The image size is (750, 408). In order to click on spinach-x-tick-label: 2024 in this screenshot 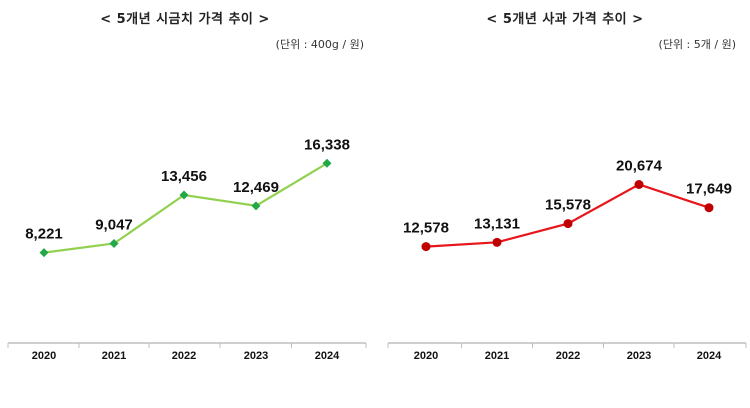, I will do `click(327, 356)`.